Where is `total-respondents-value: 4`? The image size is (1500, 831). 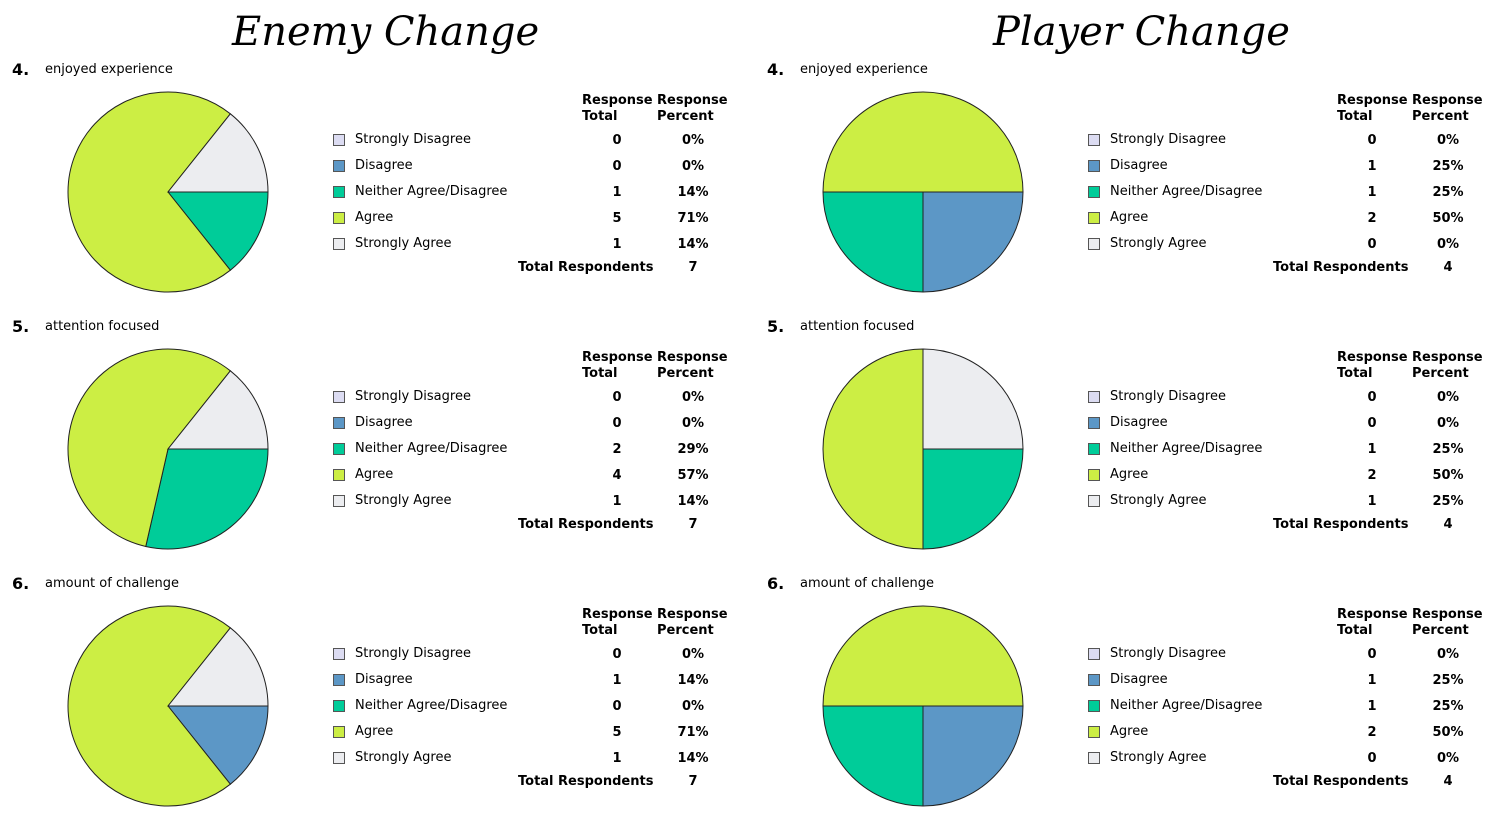
total-respondents-value: 4 is located at coordinates (1448, 524).